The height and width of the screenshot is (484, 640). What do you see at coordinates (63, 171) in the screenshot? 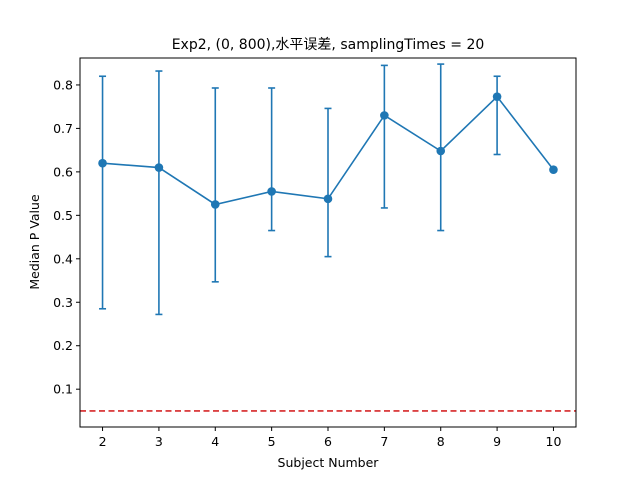
I see `y-tick-label: 0.6` at bounding box center [63, 171].